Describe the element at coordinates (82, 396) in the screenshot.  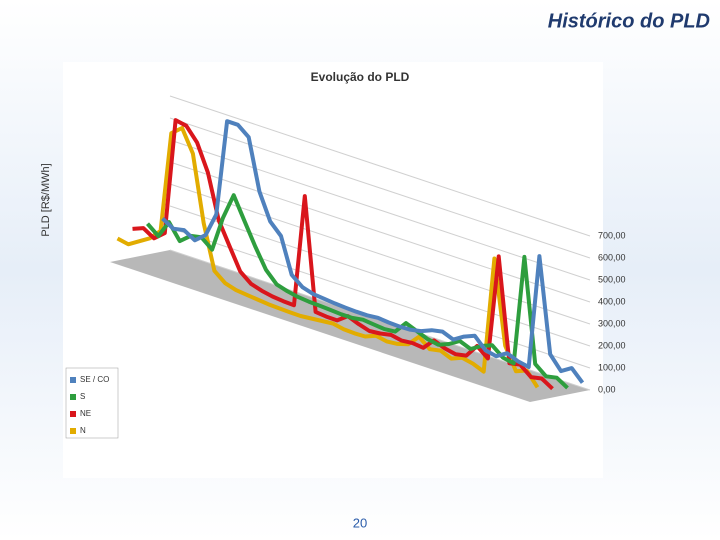
I see `legend-label: S` at that location.